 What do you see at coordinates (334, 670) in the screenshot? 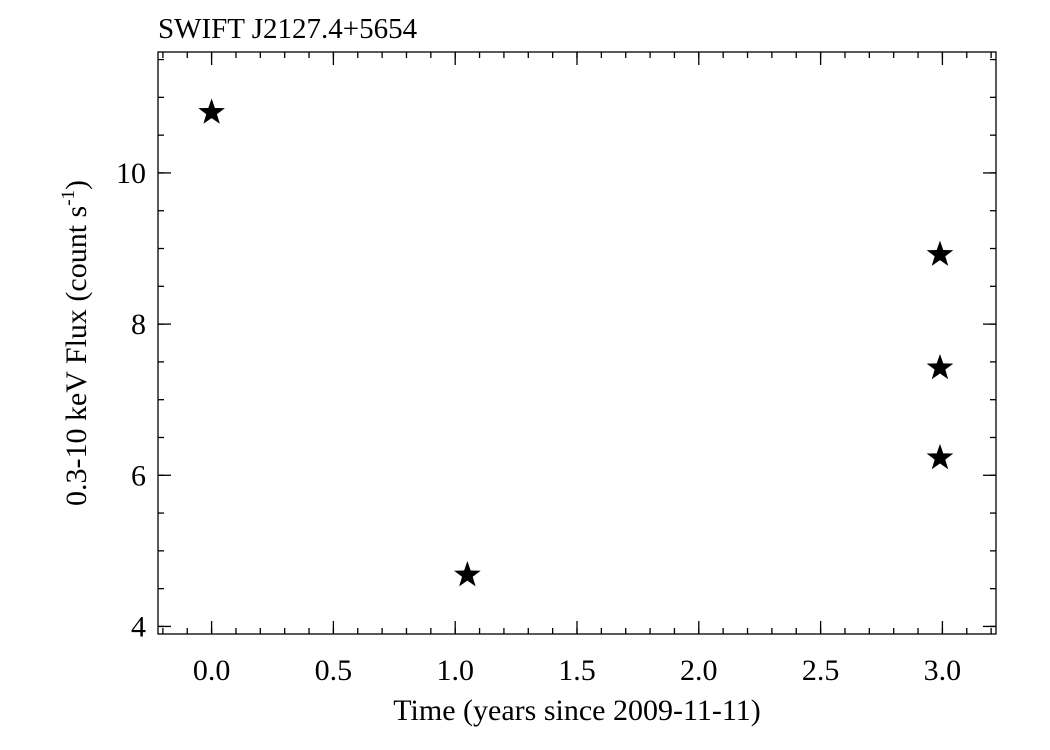
I see `x-tick-label: 0.5` at bounding box center [334, 670].